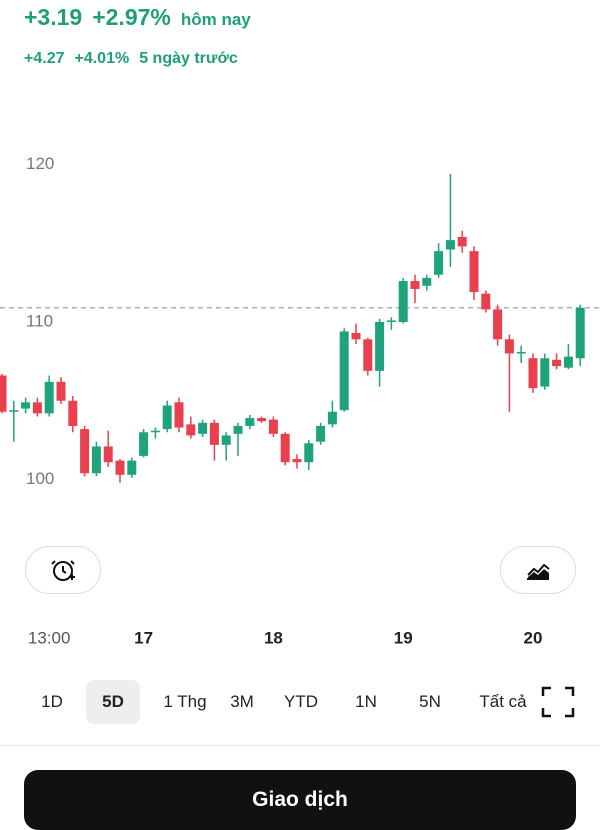 The width and height of the screenshot is (600, 830). What do you see at coordinates (49, 637) in the screenshot?
I see `x-tick-label: 13:00` at bounding box center [49, 637].